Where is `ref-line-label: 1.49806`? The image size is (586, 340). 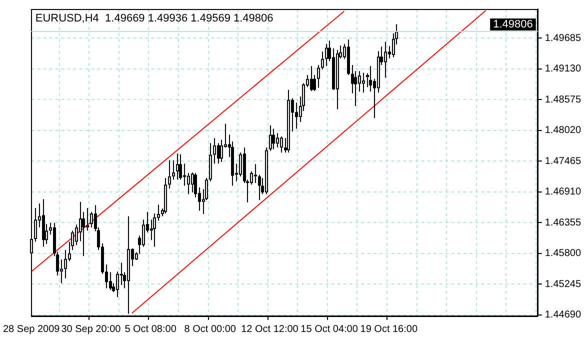
ref-line-label: 1.49806 is located at coordinates (513, 24).